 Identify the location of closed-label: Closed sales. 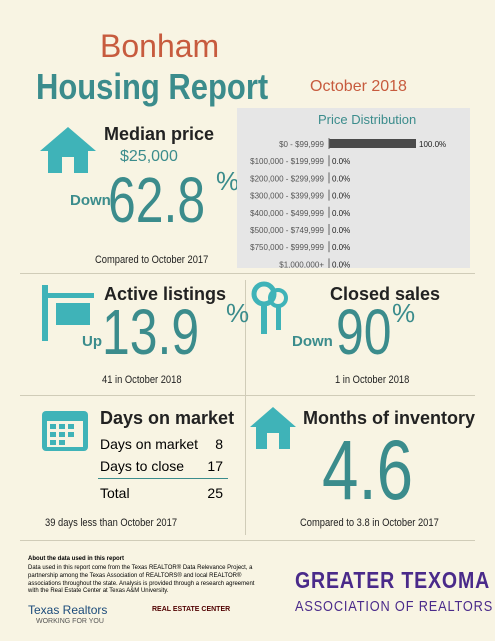
(385, 294).